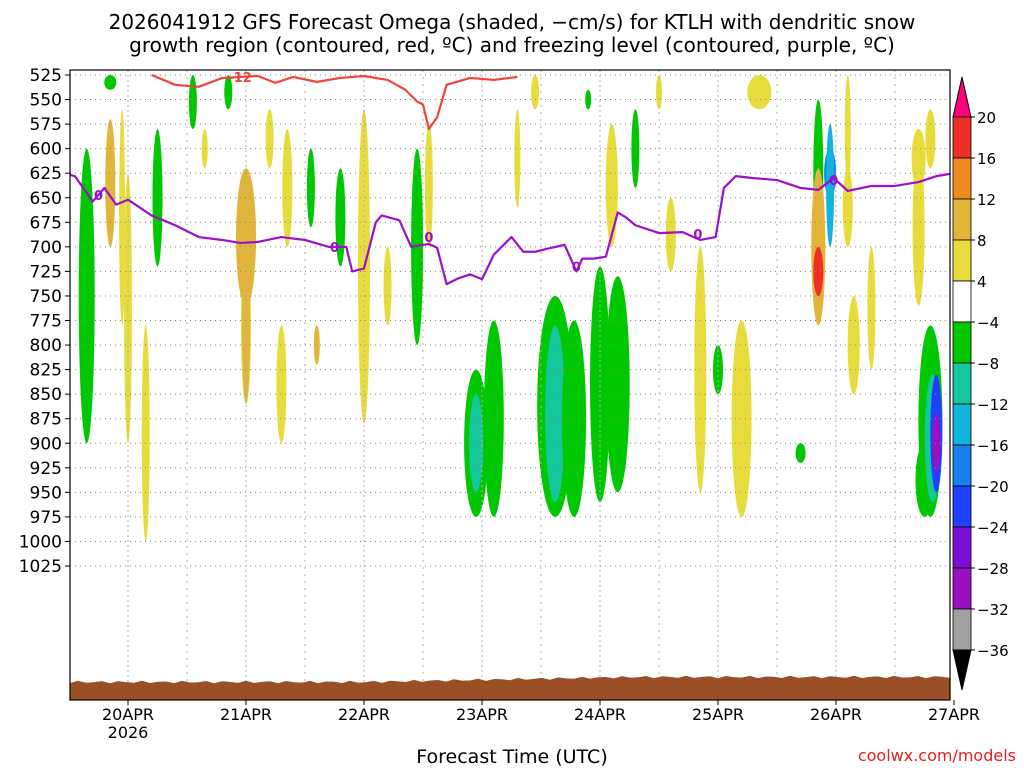 This screenshot has height=768, width=1024. What do you see at coordinates (40, 567) in the screenshot?
I see `y-tick-label-20: 1025` at bounding box center [40, 567].